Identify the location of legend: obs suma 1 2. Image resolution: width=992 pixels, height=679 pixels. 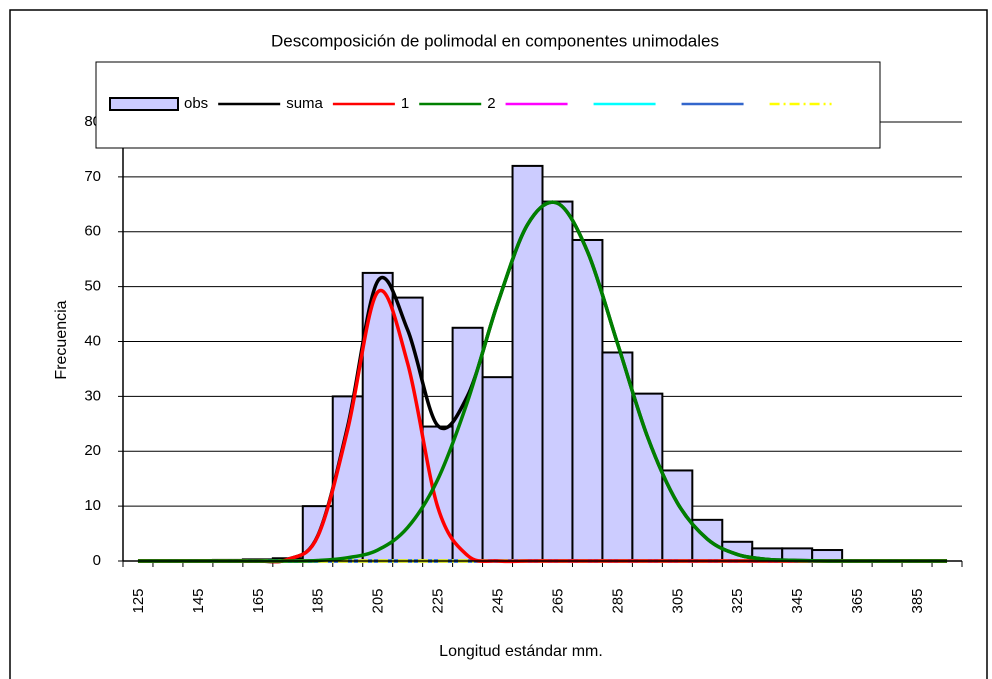
(488, 105).